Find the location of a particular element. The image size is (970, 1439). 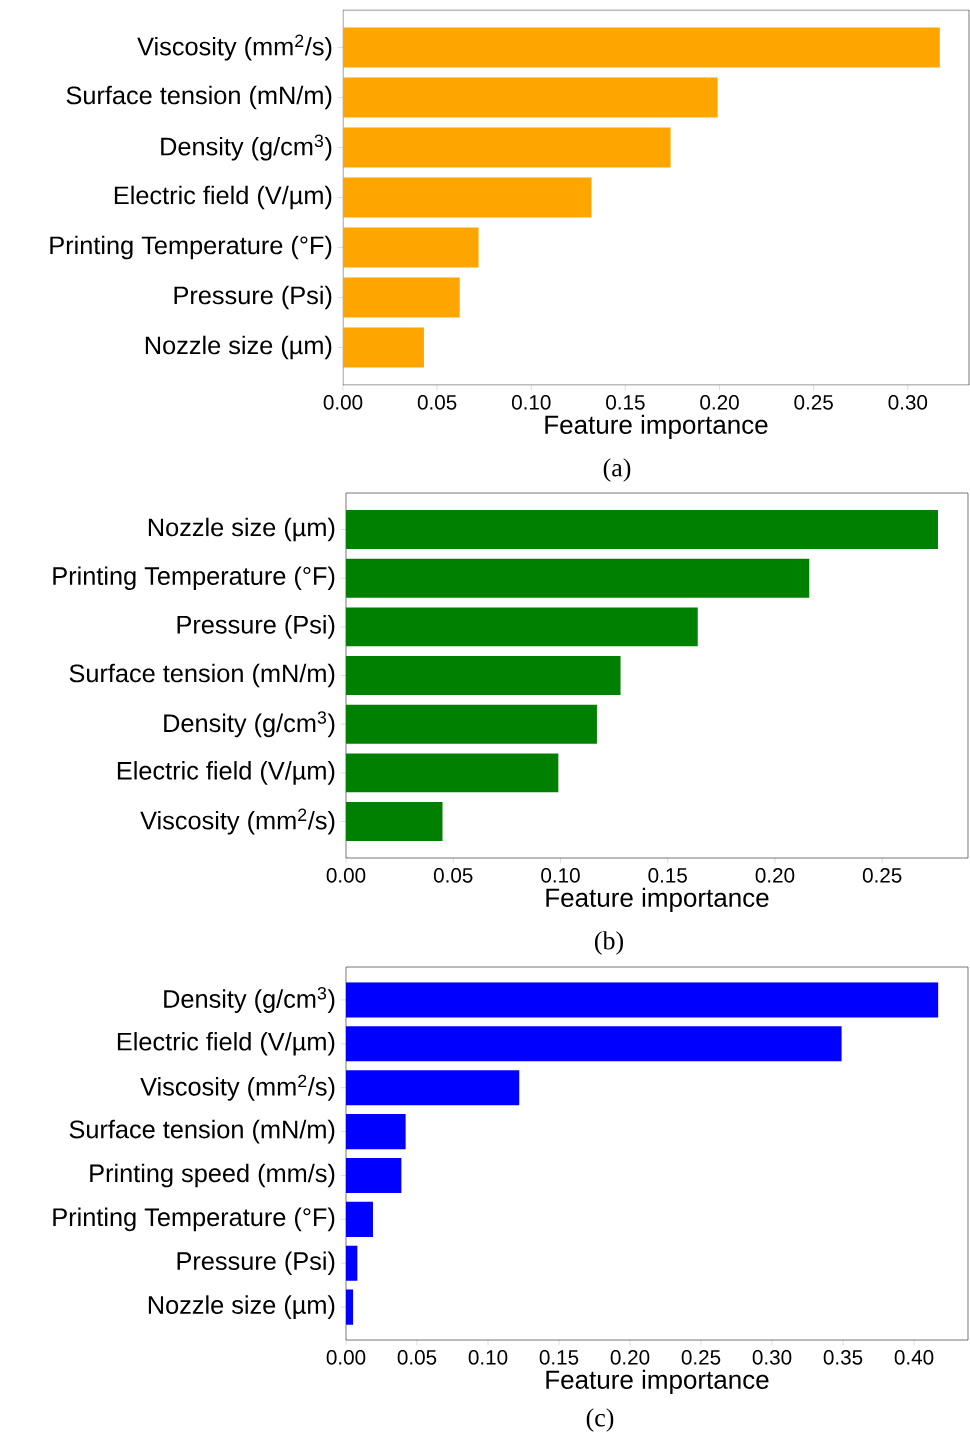

text: (c) is located at coordinates (600, 1420).